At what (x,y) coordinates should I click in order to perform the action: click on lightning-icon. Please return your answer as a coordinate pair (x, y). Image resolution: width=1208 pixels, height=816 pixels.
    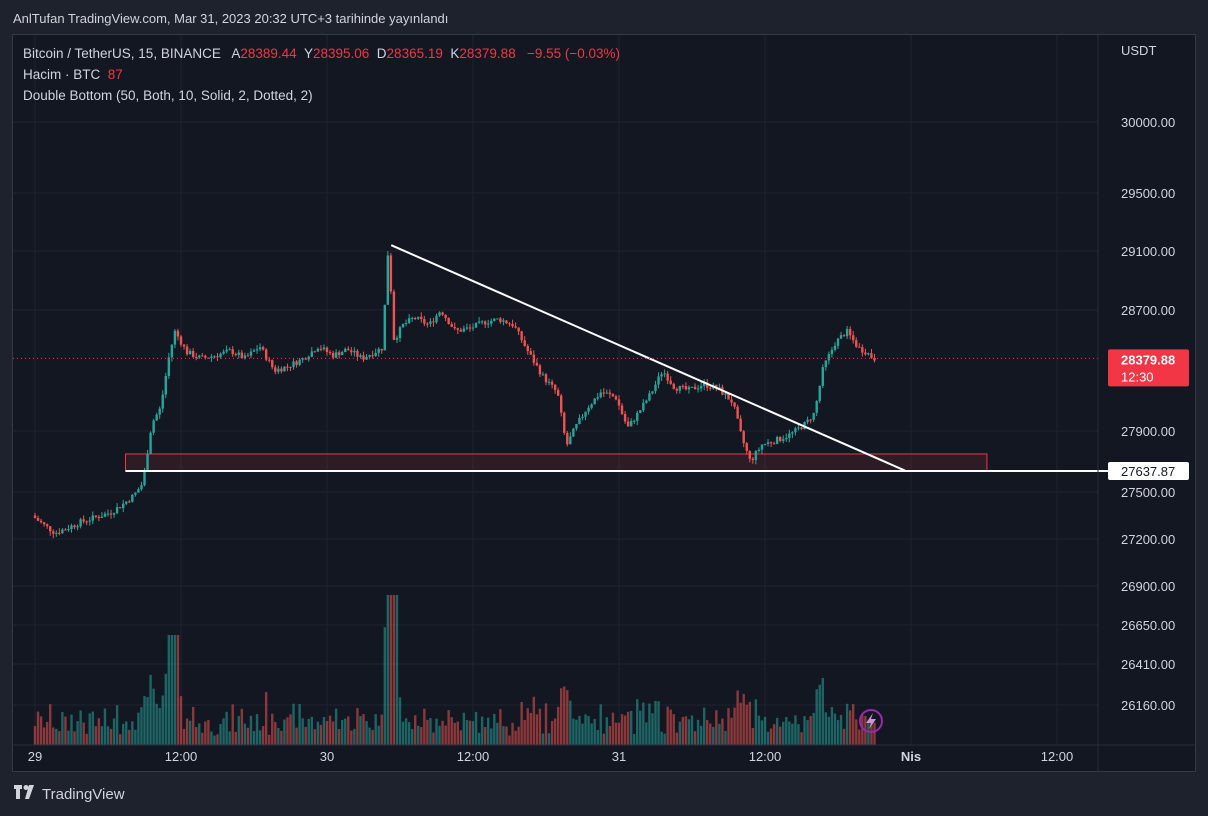
    Looking at the image, I should click on (871, 721).